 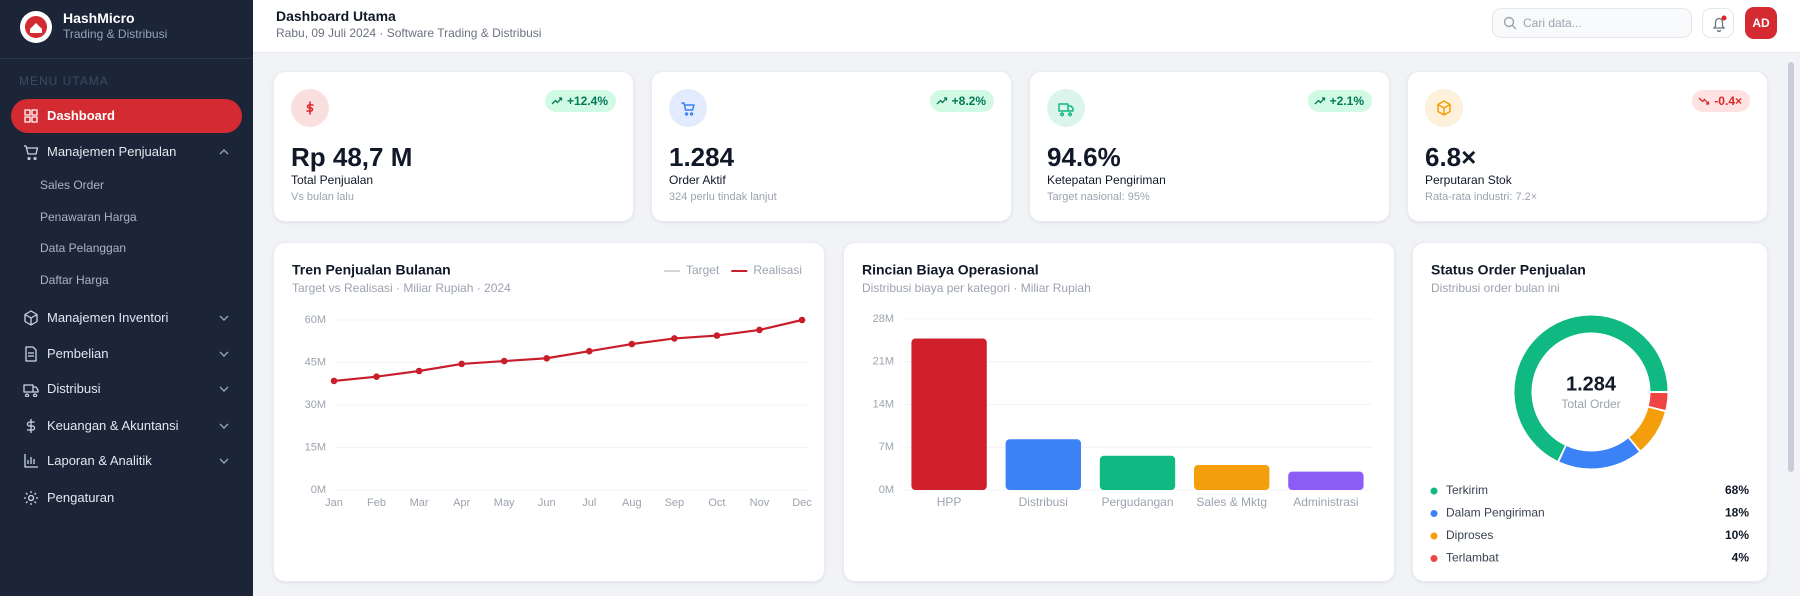 What do you see at coordinates (1761, 23) in the screenshot?
I see `avatar: AD` at bounding box center [1761, 23].